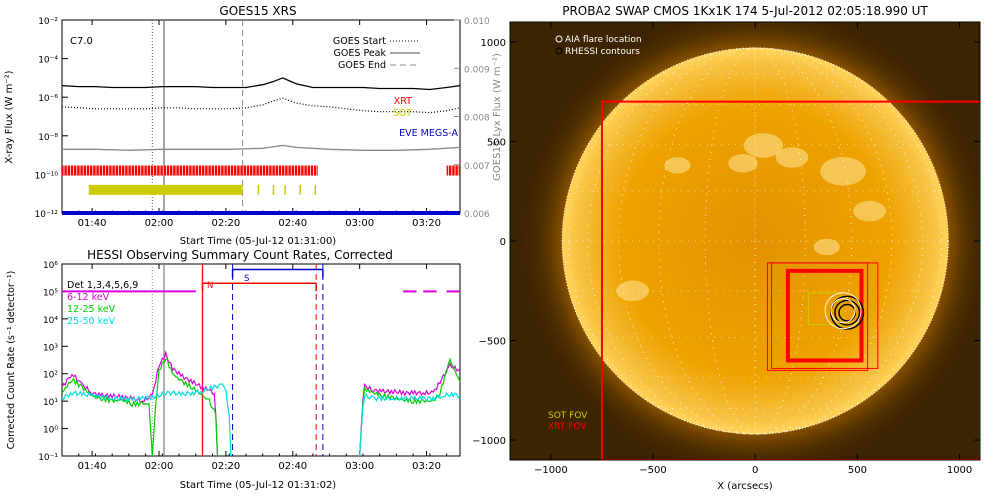 The image size is (1000, 500). Describe the element at coordinates (225, 466) in the screenshot. I see `hessi-xtick-label-2: 02:20` at that location.